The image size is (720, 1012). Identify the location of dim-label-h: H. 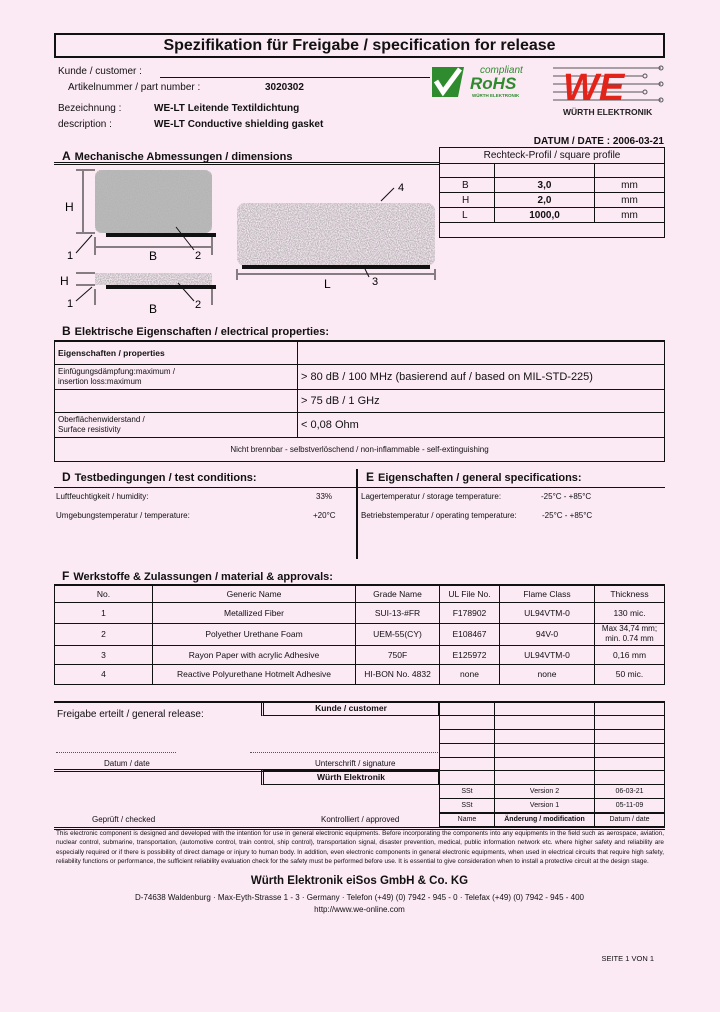
(69, 207).